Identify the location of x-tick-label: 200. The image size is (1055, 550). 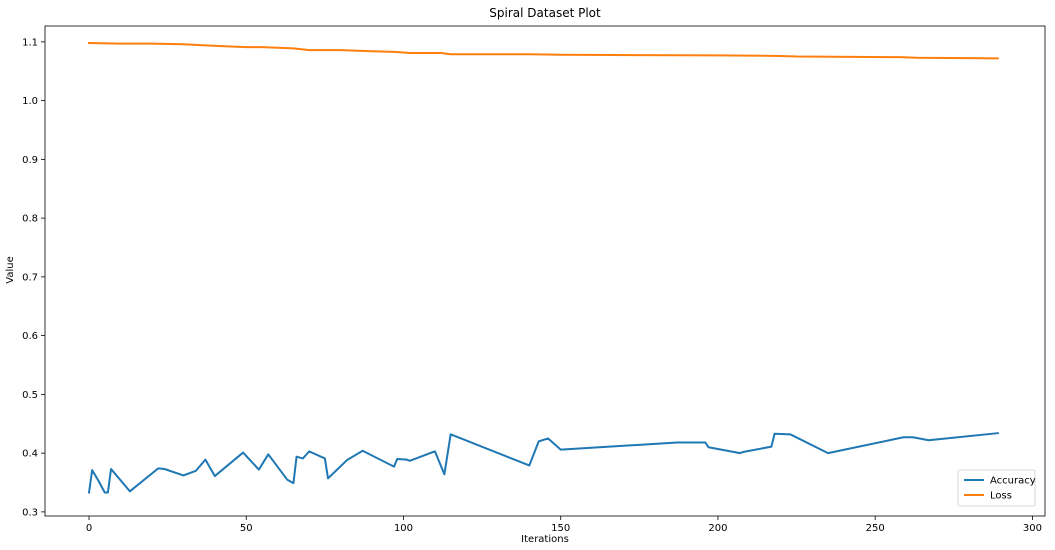
(717, 528).